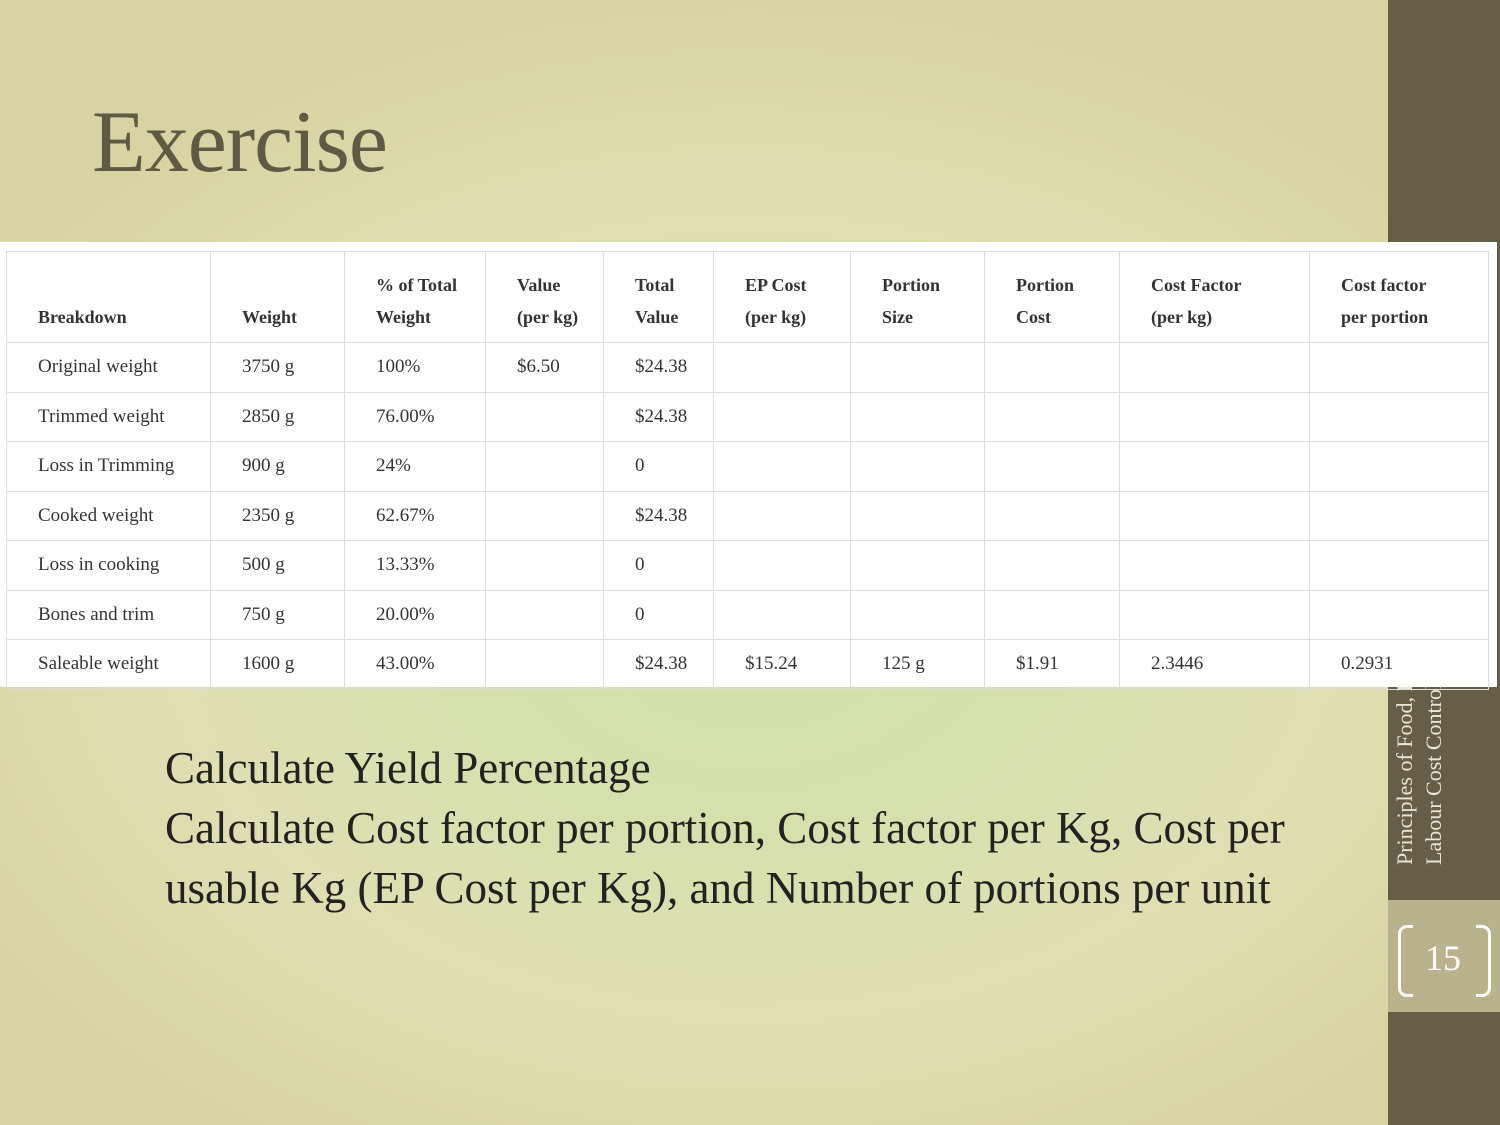 The height and width of the screenshot is (1125, 1500). Describe the element at coordinates (108, 565) in the screenshot. I see `table-cell: Loss in cooking` at that location.